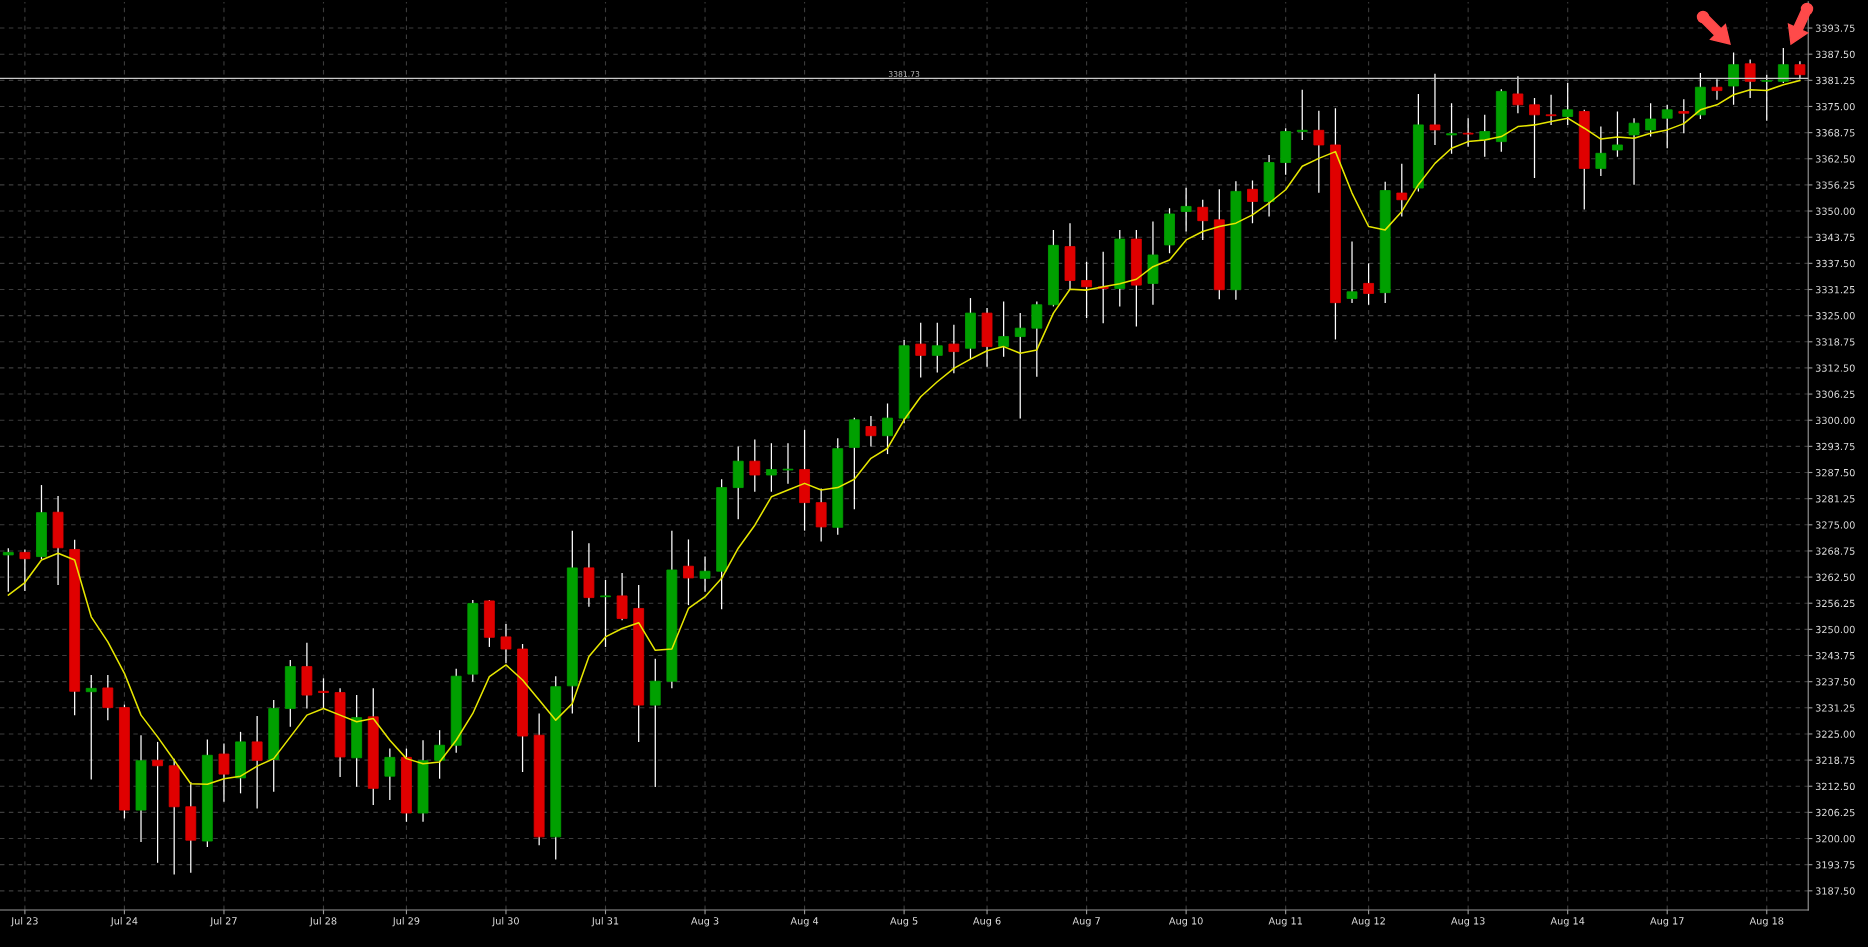  Describe the element at coordinates (1835, 525) in the screenshot. I see `y-tick-label: 3275.00` at that location.